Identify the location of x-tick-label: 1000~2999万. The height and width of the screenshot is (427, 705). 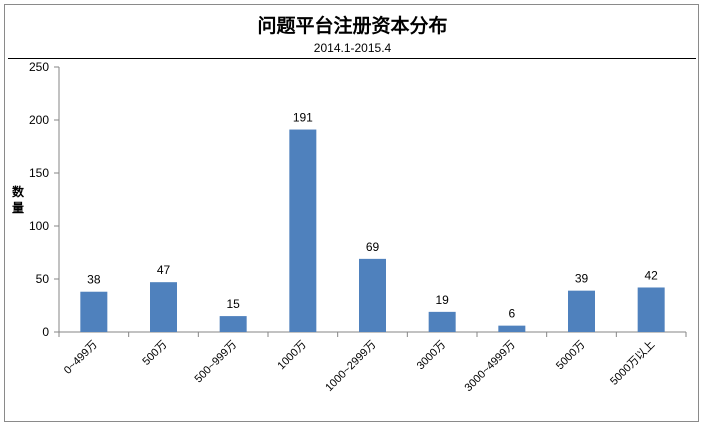
(350, 366).